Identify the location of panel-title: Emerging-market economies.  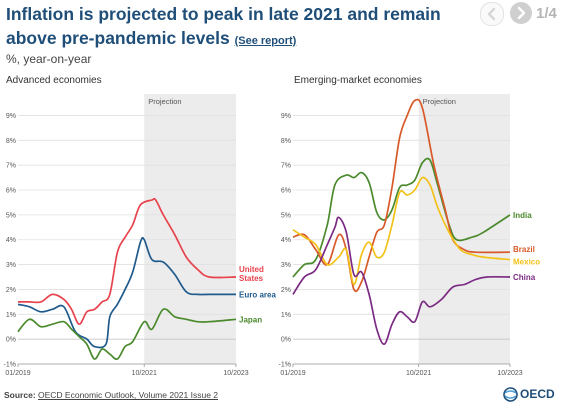
(358, 80).